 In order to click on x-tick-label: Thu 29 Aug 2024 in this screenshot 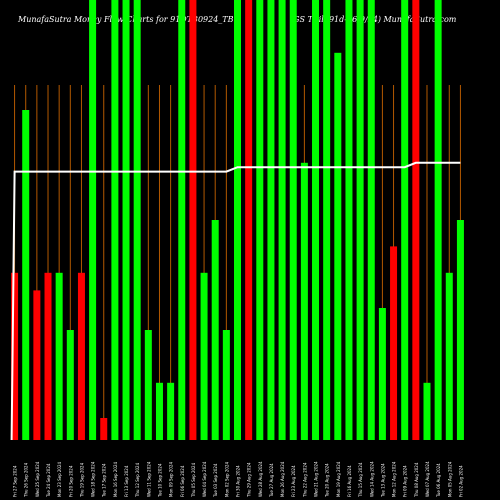, I will do `click(249, 480)`.